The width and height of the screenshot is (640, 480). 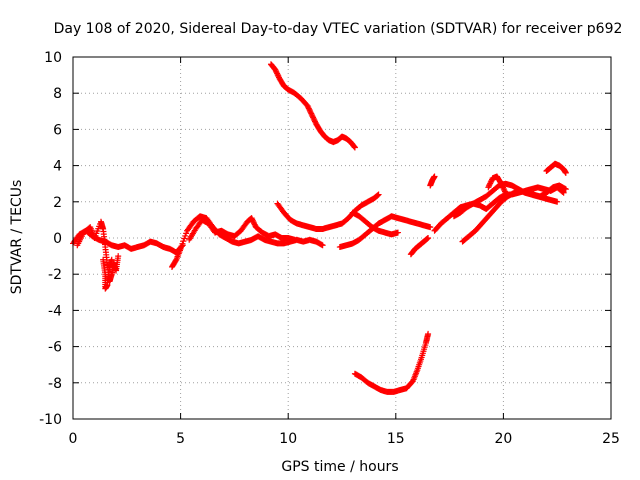 I want to click on data-point-arc-l, so click(x=434, y=176).